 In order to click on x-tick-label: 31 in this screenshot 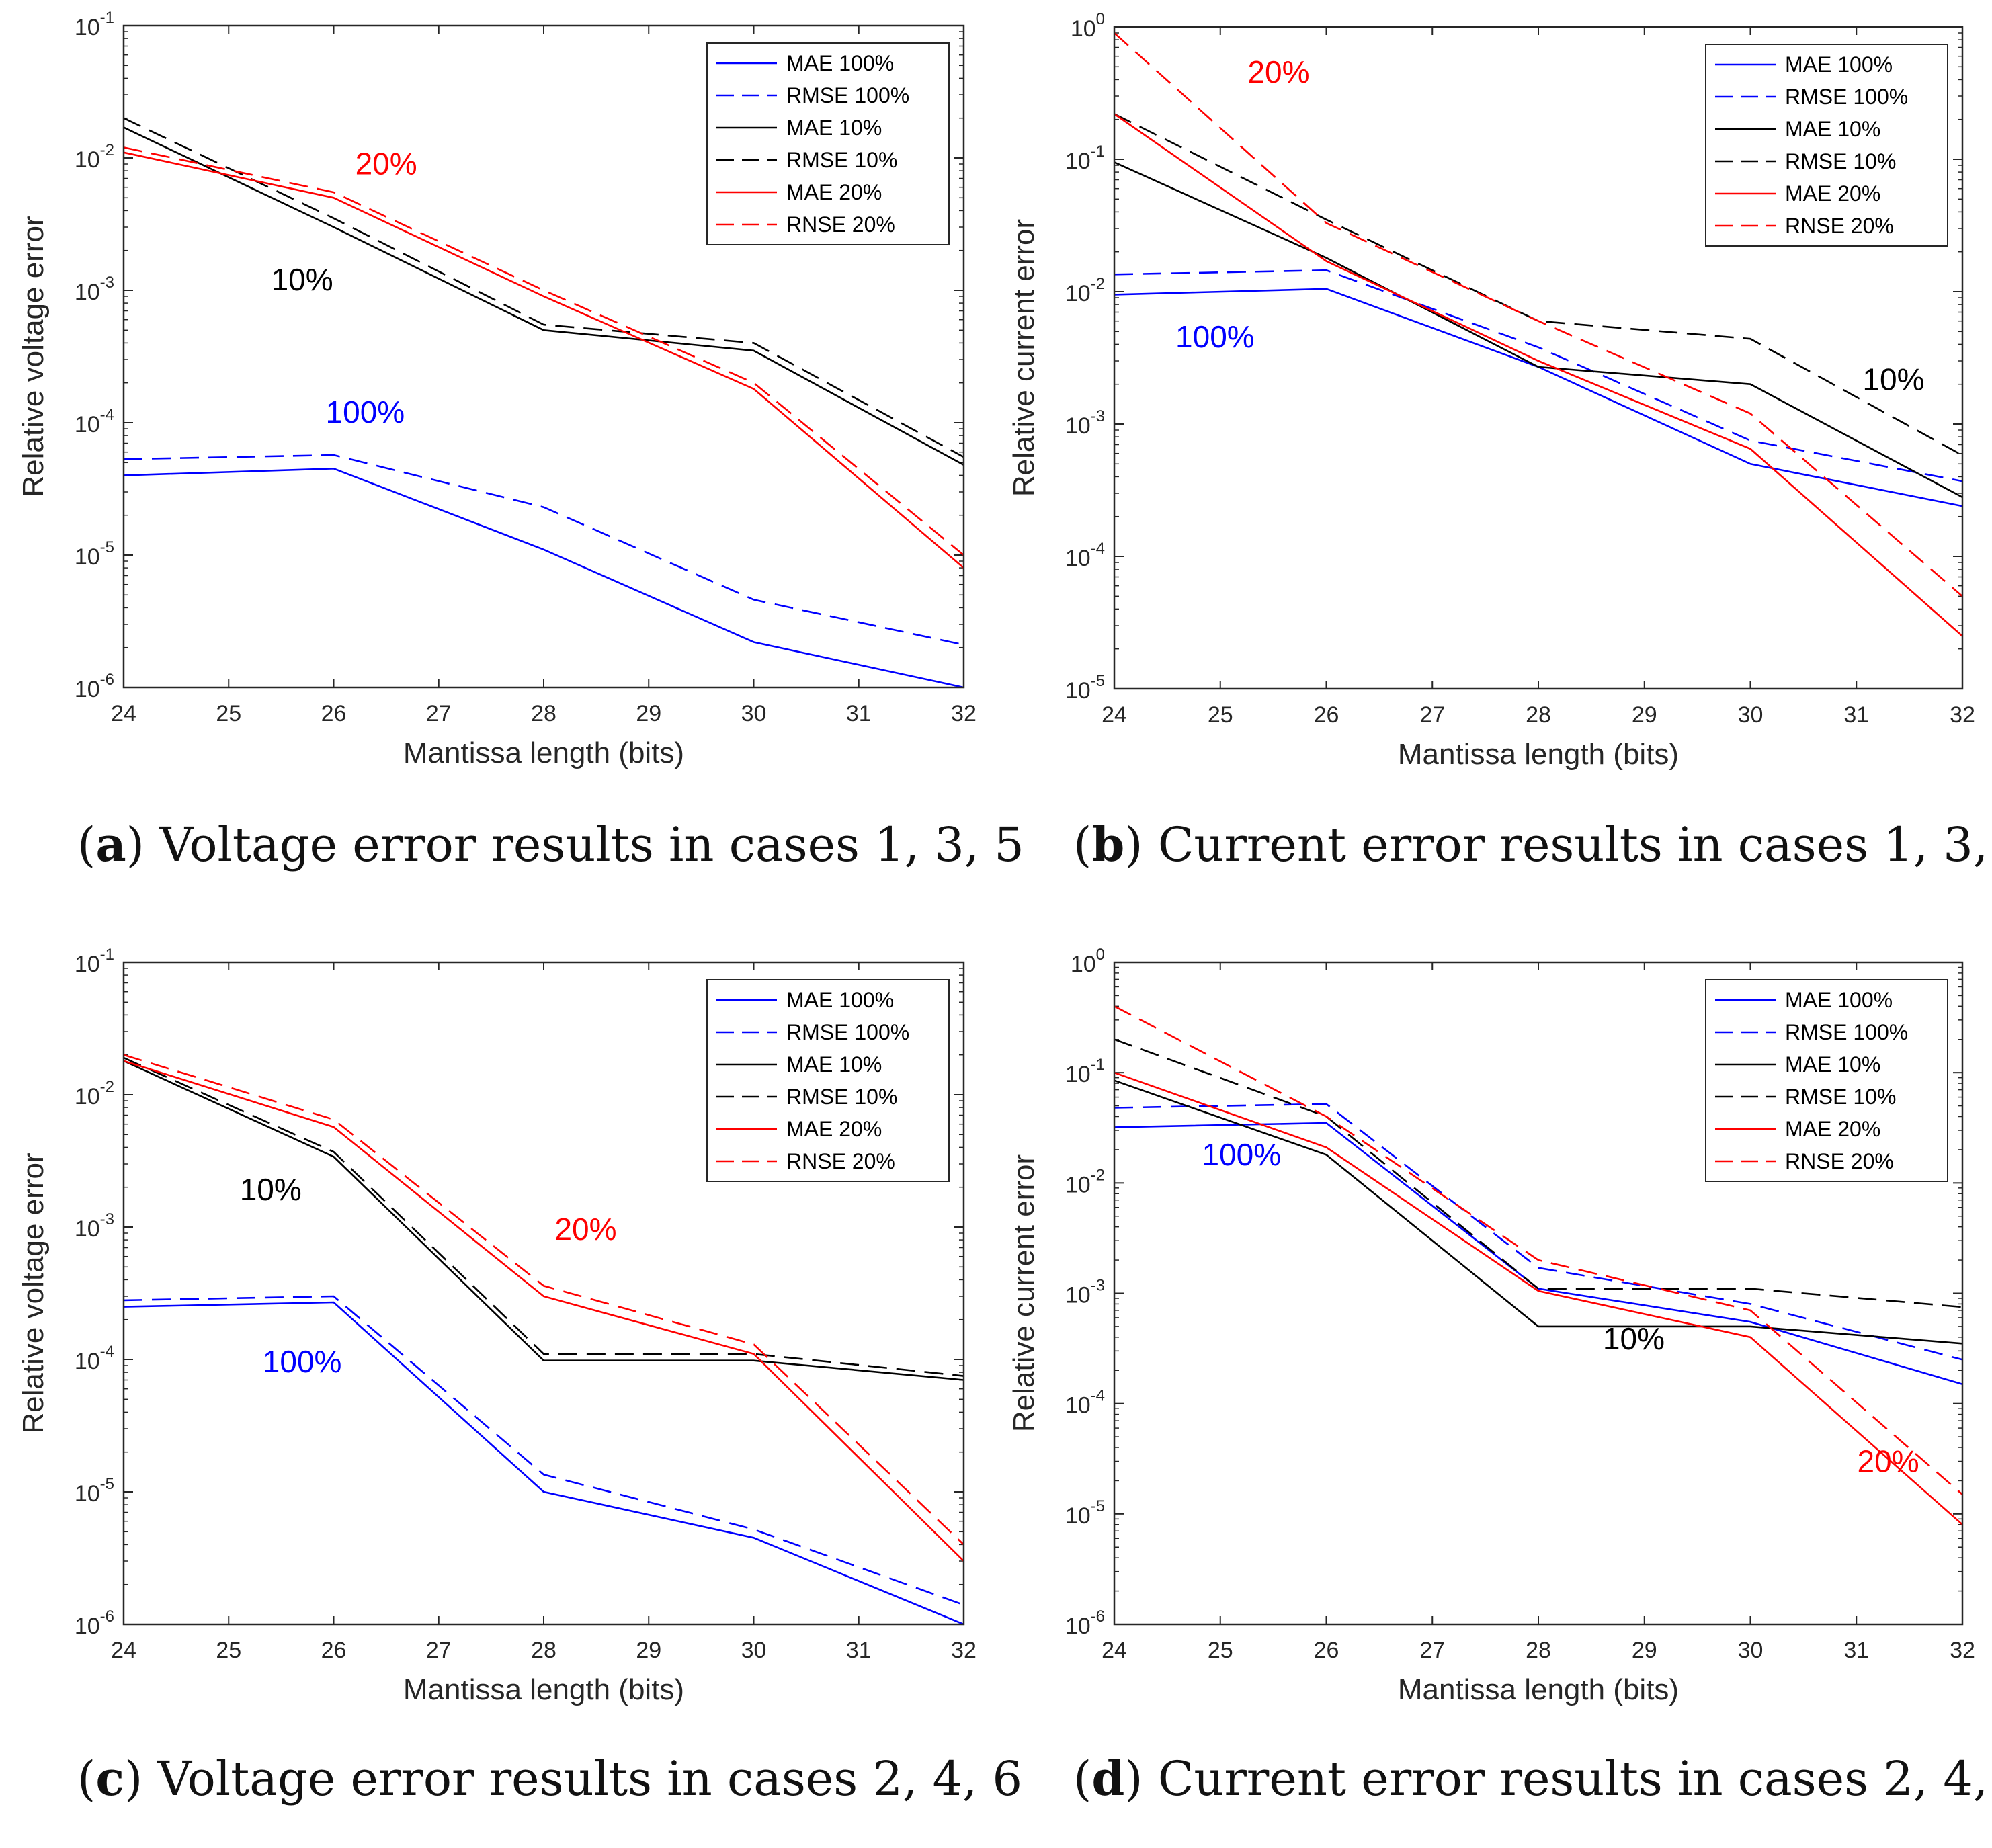, I will do `click(859, 714)`.